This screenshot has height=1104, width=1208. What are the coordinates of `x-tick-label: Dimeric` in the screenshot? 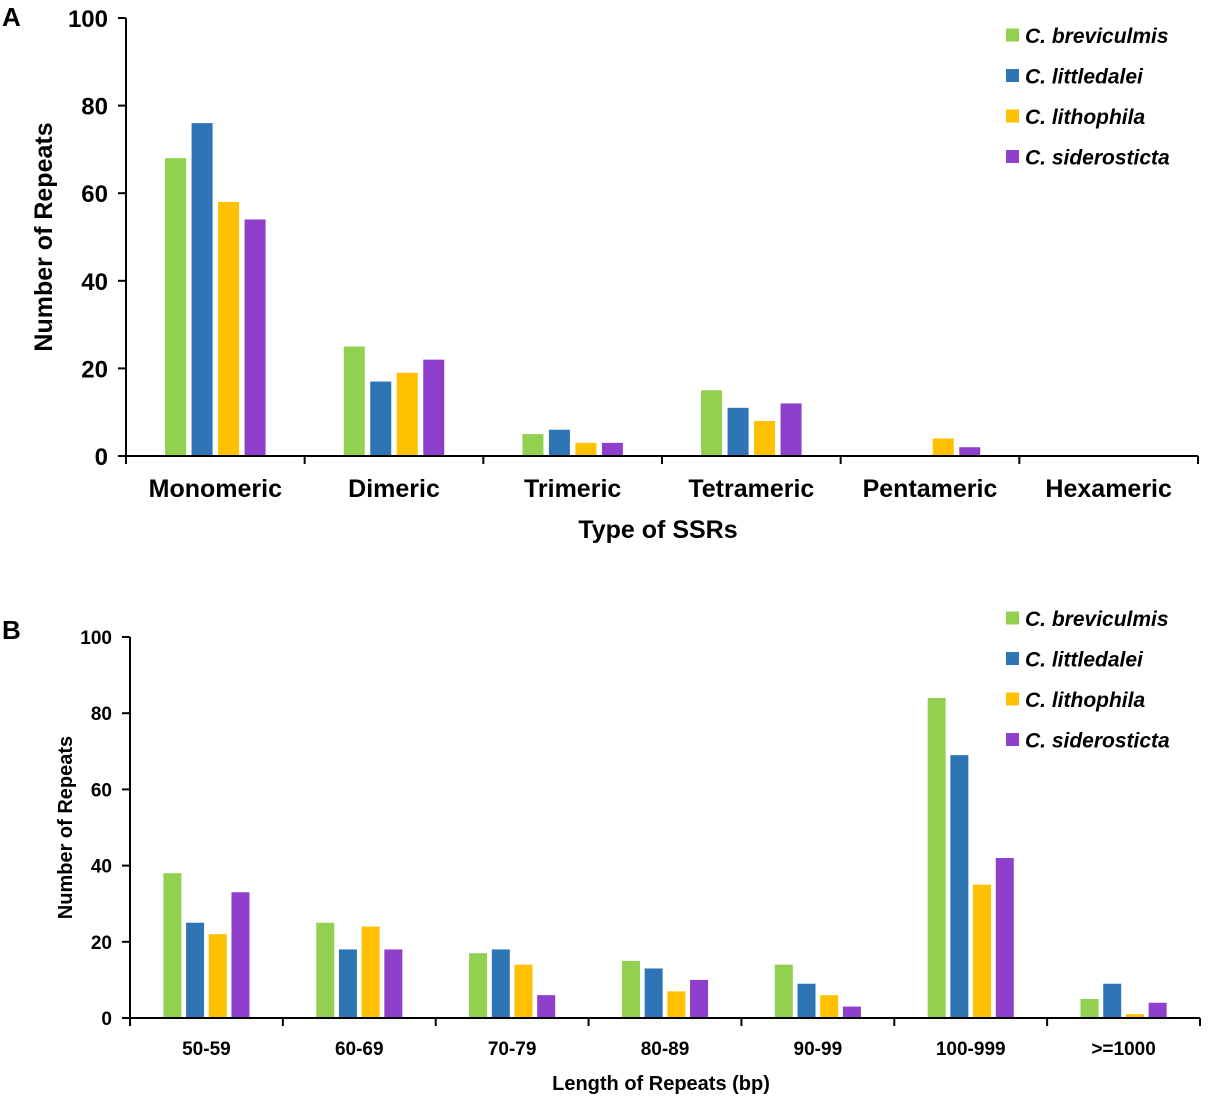 It's located at (394, 489).